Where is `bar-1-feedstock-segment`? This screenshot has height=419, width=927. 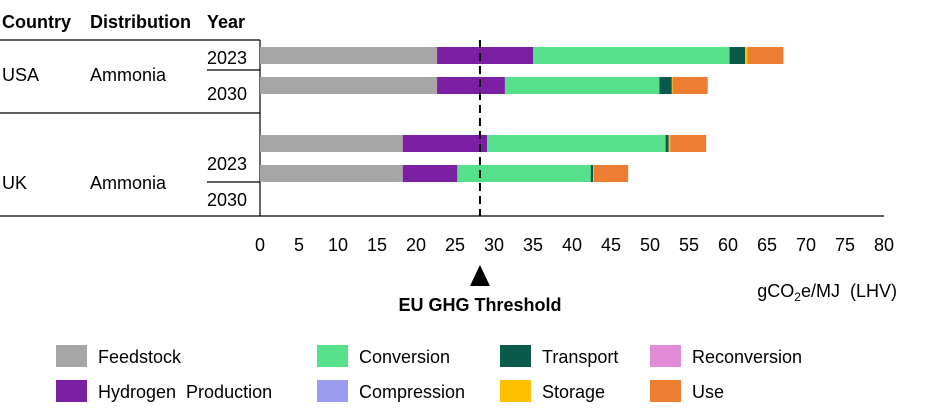
bar-1-feedstock-segment is located at coordinates (349, 55).